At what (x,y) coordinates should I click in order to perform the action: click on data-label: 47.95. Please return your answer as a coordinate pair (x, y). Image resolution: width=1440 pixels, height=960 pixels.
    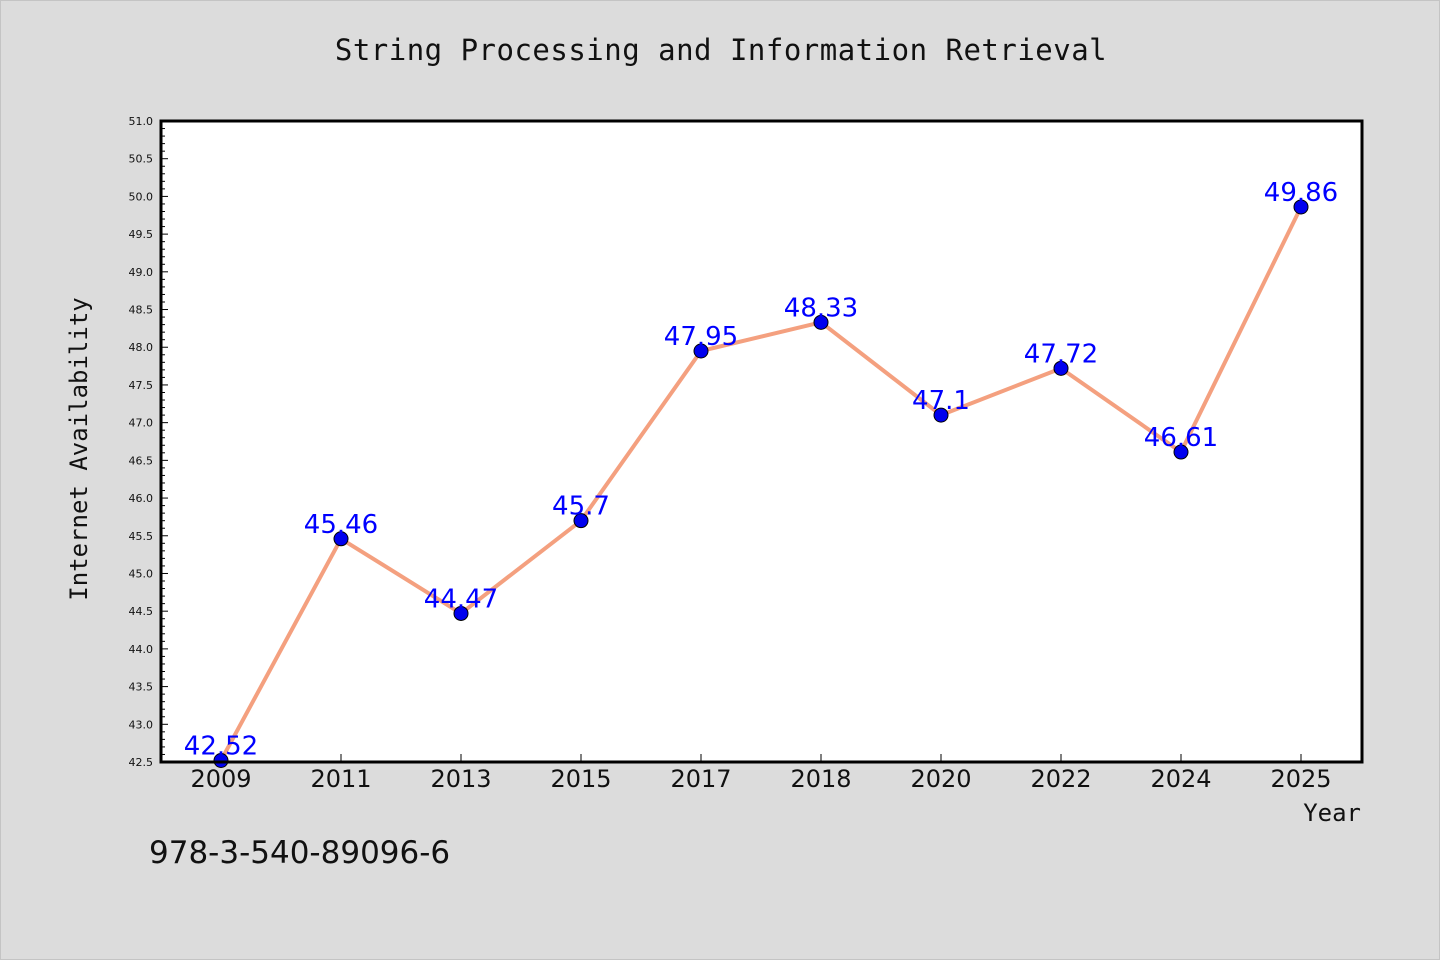
    Looking at the image, I should click on (701, 337).